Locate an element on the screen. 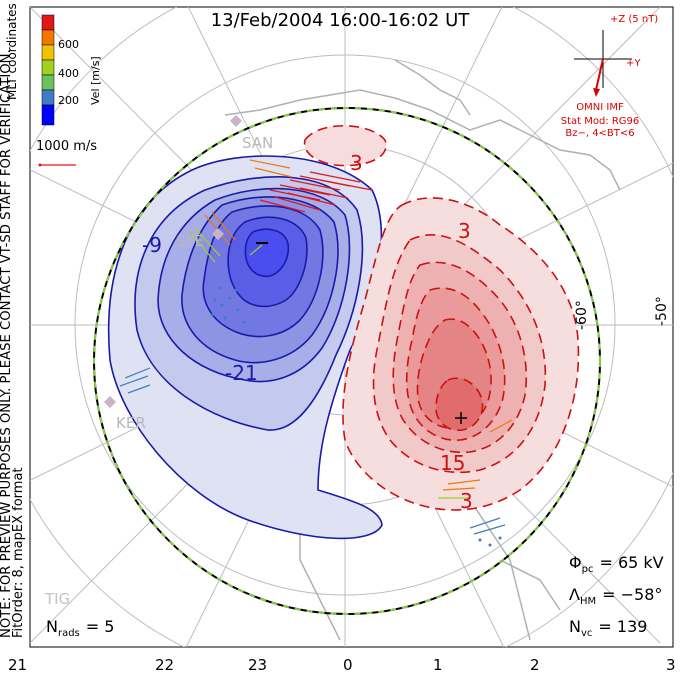 The width and height of the screenshot is (680, 674). contour-label-neg-inner: -21 is located at coordinates (241, 373).